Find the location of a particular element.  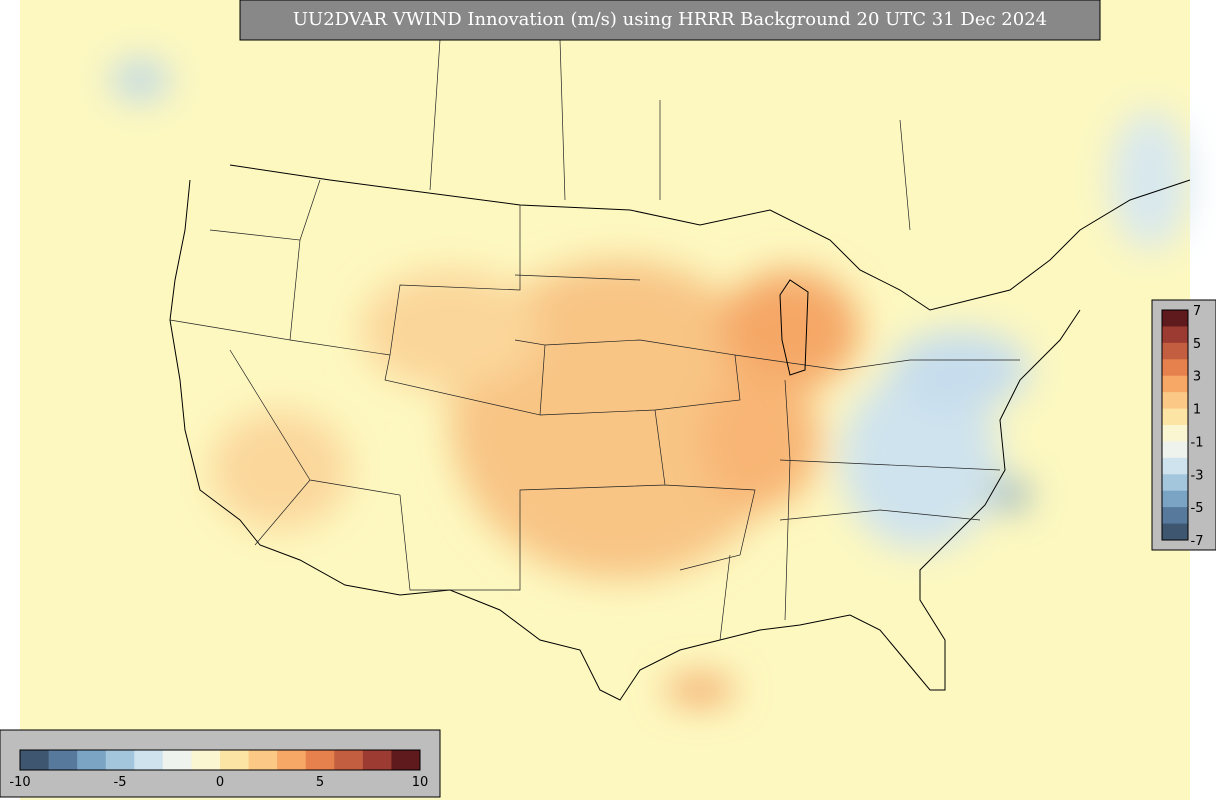

colorbar-bottom: -10 -5 0 5 10 is located at coordinates (219, 769).